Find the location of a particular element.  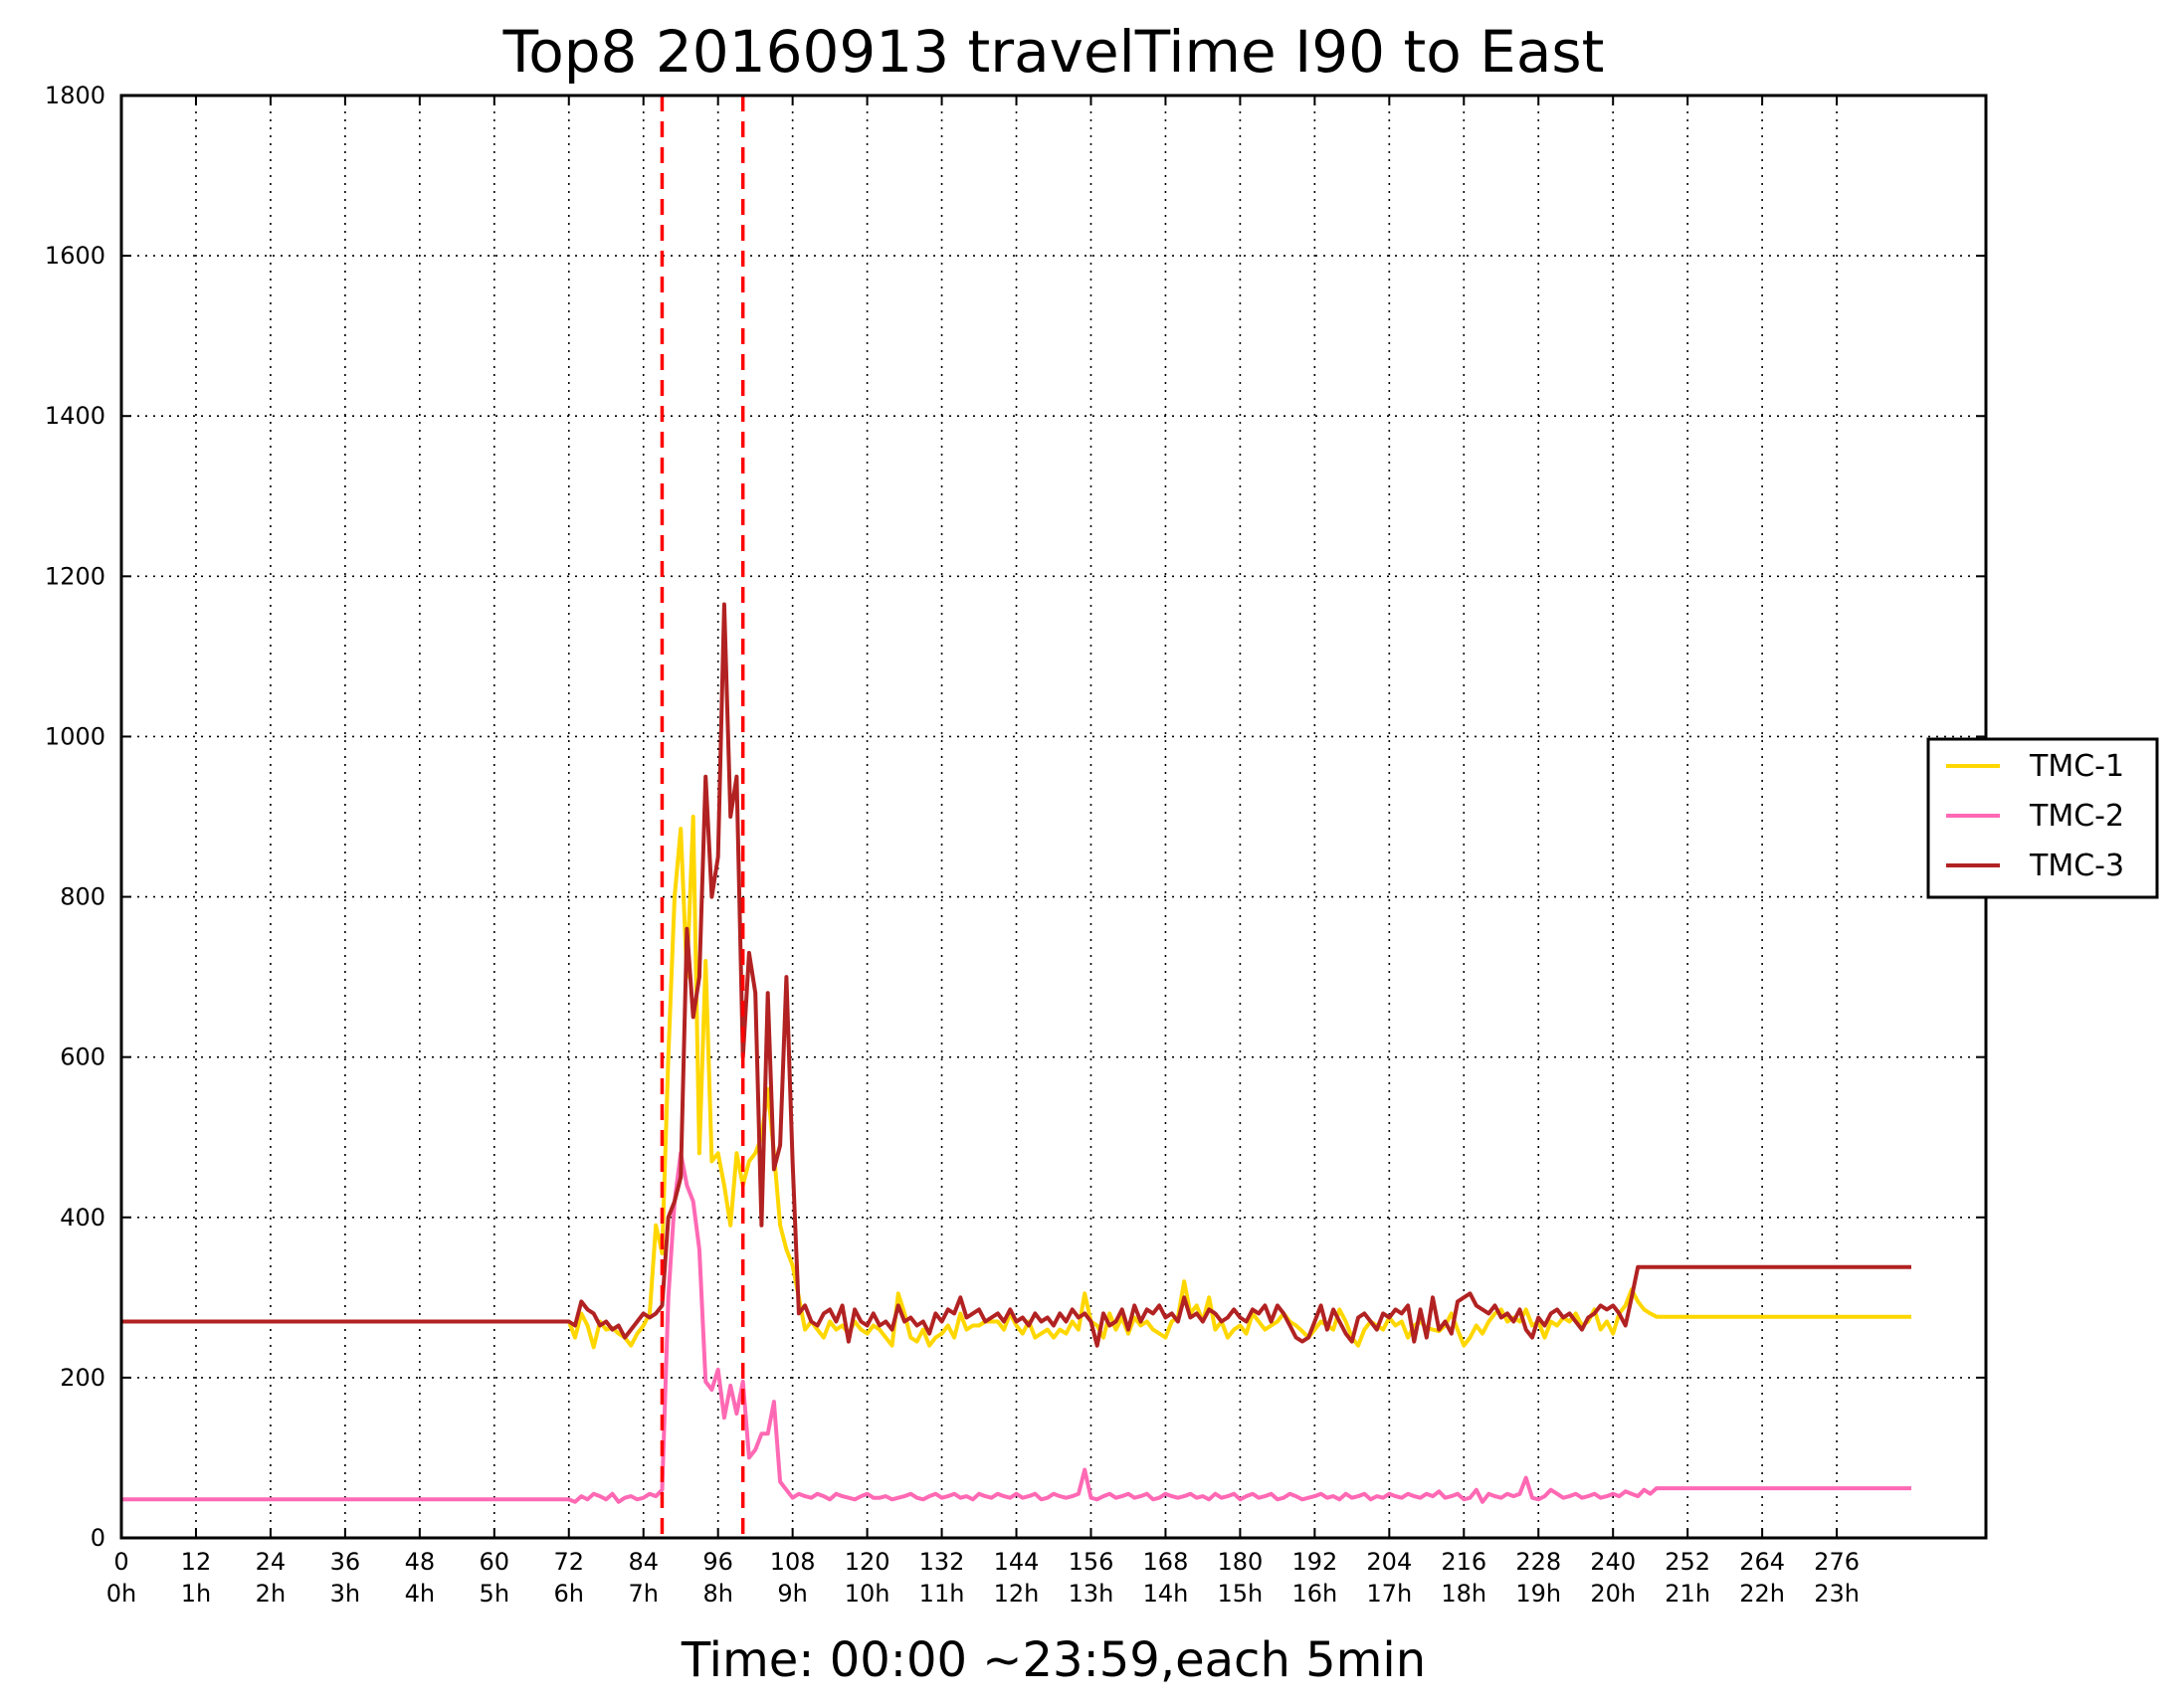

x-tick-hour-label: 3h is located at coordinates (345, 1594).